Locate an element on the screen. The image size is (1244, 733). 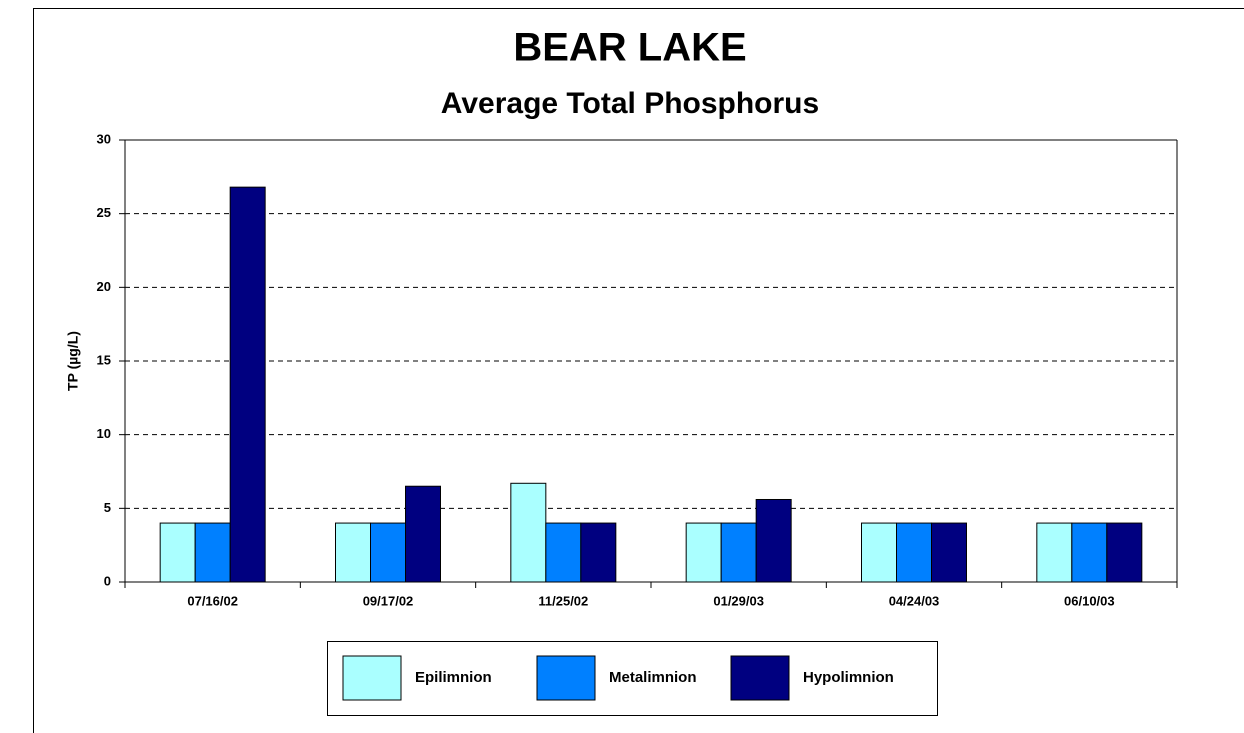
x-tick-label: 07/16/02 is located at coordinates (212, 600).